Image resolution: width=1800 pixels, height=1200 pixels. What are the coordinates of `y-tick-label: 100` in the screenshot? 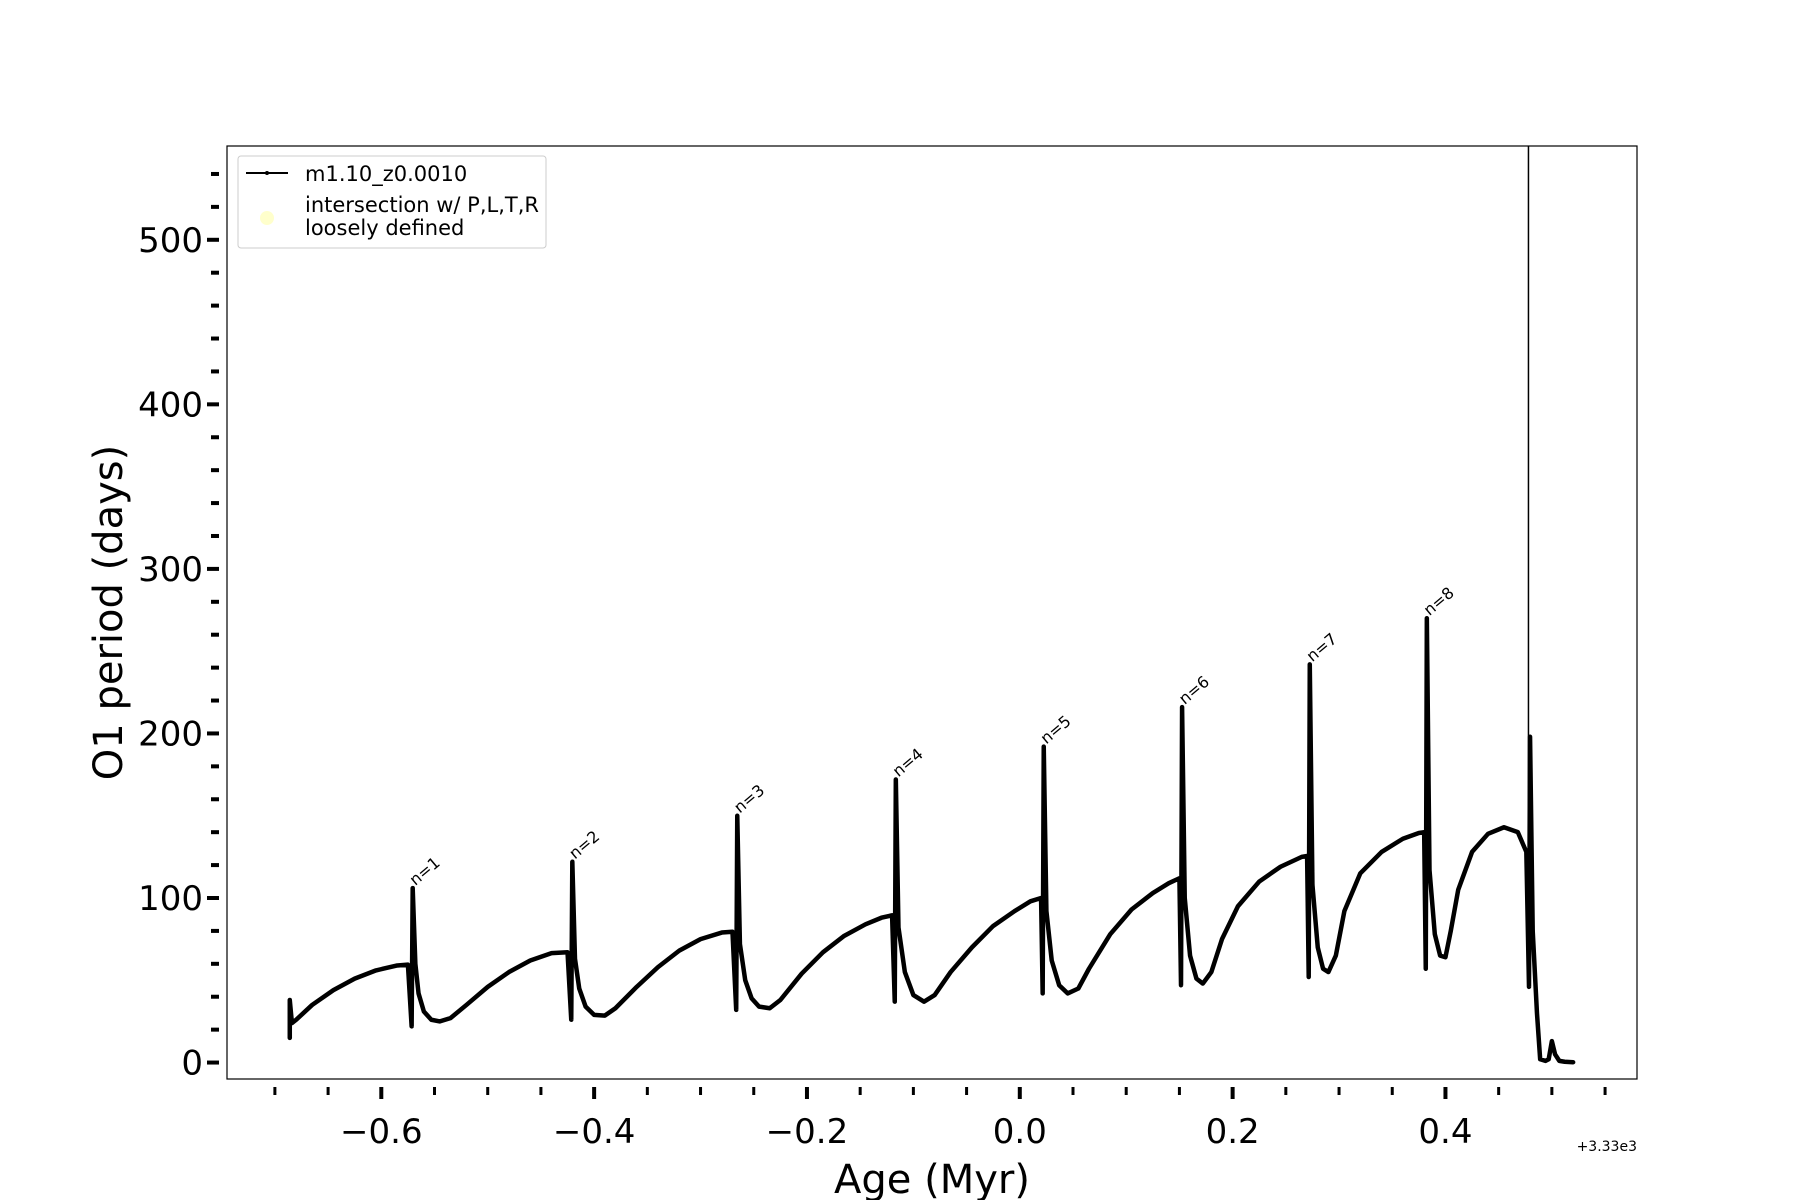 It's located at (170, 899).